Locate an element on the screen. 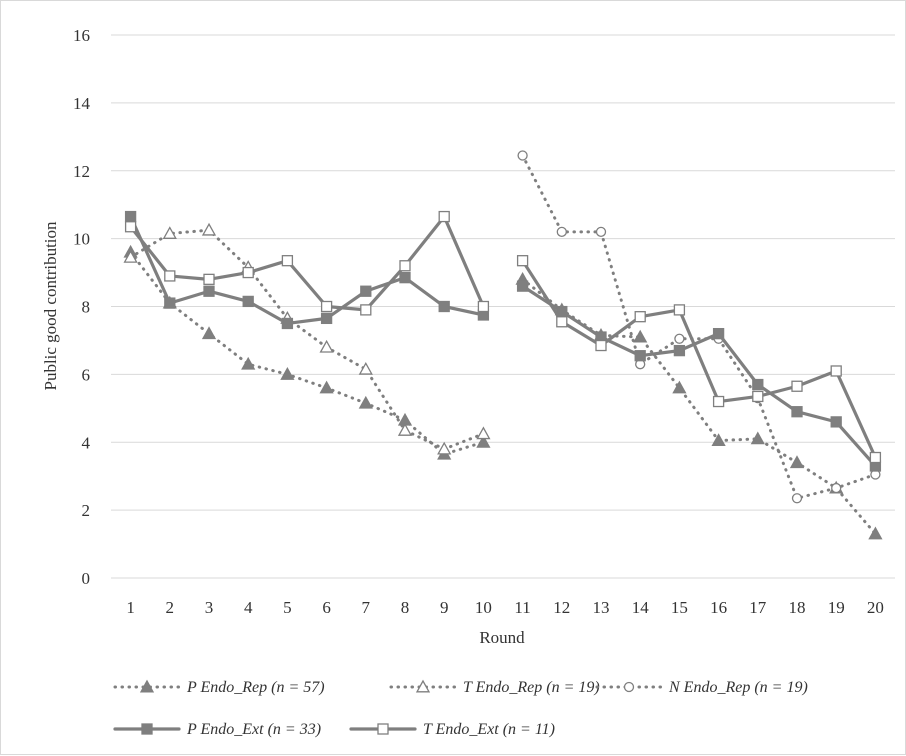  x-axis-title: Round is located at coordinates (502, 637).